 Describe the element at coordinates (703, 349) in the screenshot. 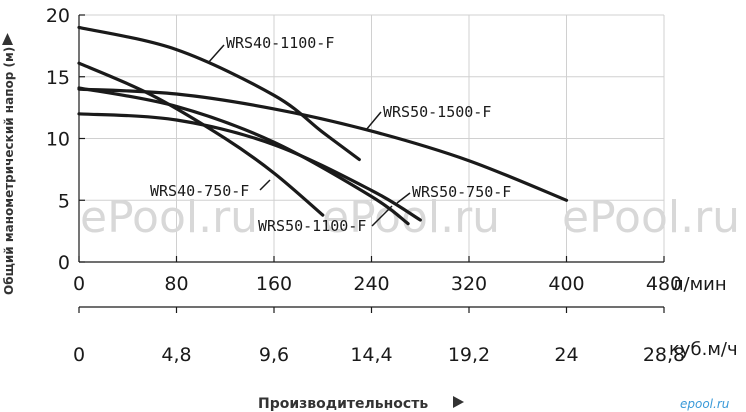

I see `x2-axis-unit: куб.м/ч` at that location.